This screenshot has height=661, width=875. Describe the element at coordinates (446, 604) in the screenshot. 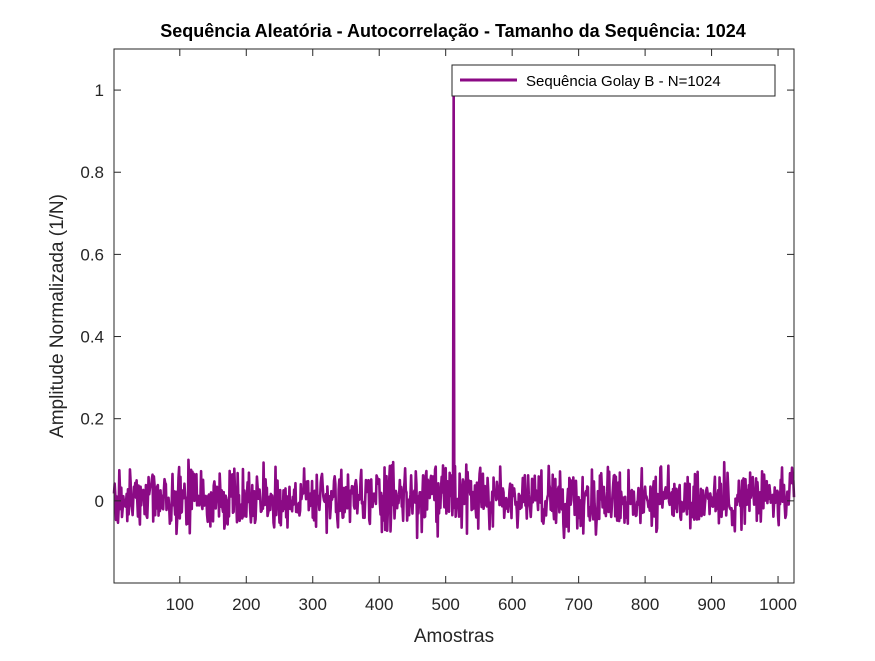

I see `x-tick-label: 500` at that location.